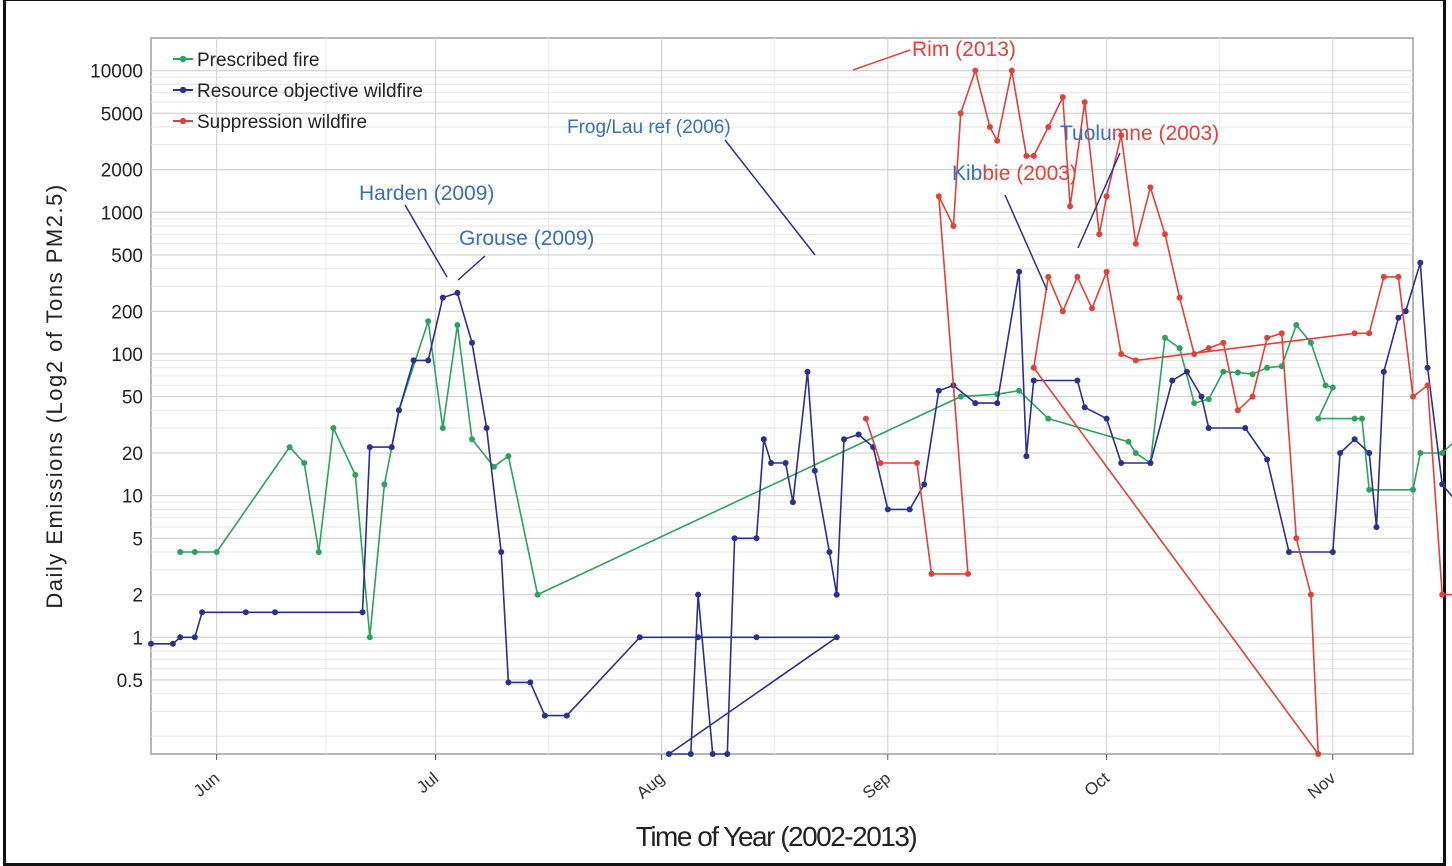 The width and height of the screenshot is (1452, 866). What do you see at coordinates (206, 785) in the screenshot?
I see `x-tick-label: Jun` at bounding box center [206, 785].